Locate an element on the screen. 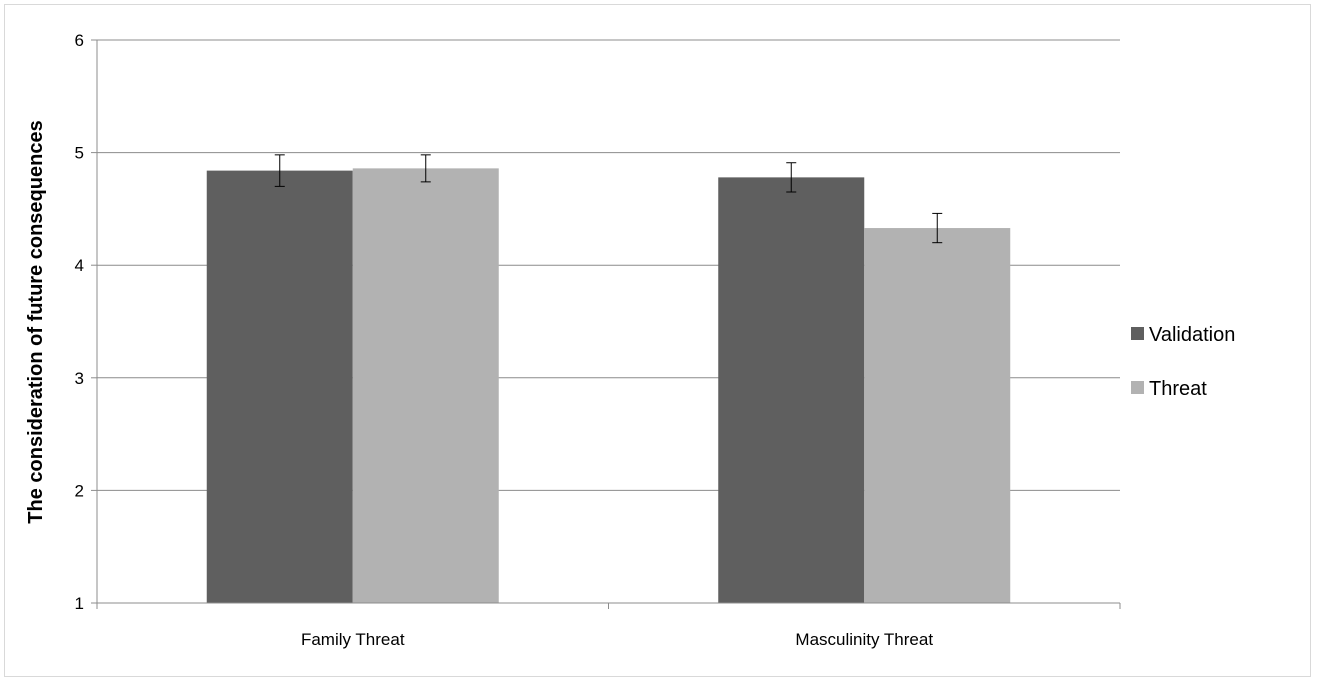 The image size is (1317, 683). y-tick-label: 1 is located at coordinates (79, 603).